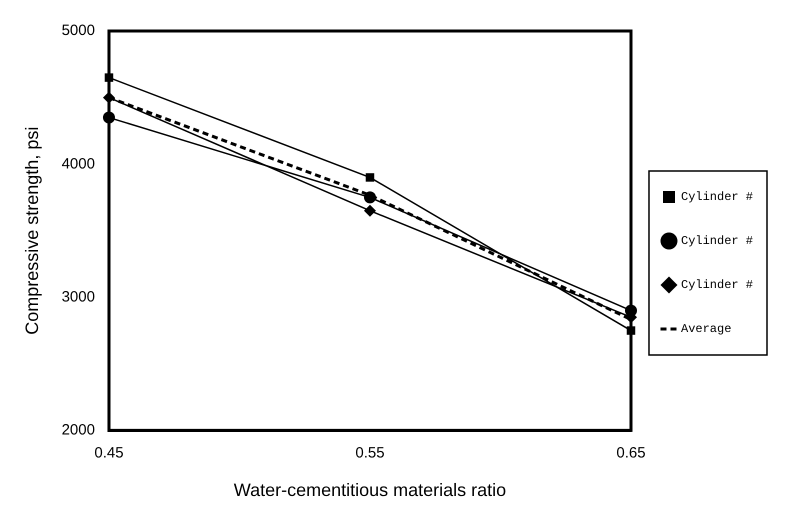  Describe the element at coordinates (706, 329) in the screenshot. I see `legend-label: Average` at that location.